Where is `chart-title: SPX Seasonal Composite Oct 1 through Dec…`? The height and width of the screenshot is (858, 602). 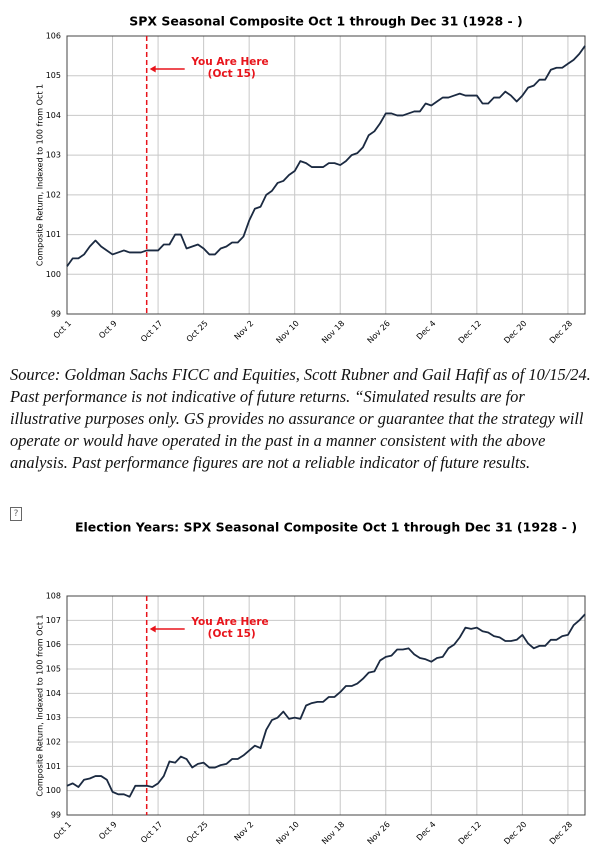 chart-title: SPX Seasonal Composite Oct 1 through Dec… is located at coordinates (326, 21).